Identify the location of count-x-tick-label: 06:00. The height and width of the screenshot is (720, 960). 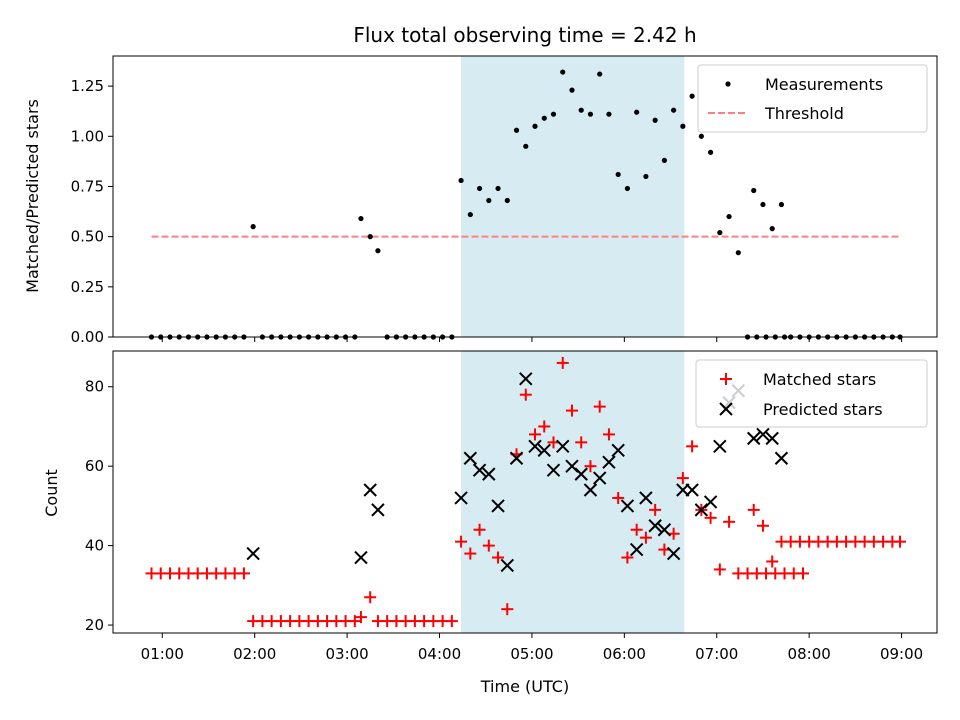
(624, 654).